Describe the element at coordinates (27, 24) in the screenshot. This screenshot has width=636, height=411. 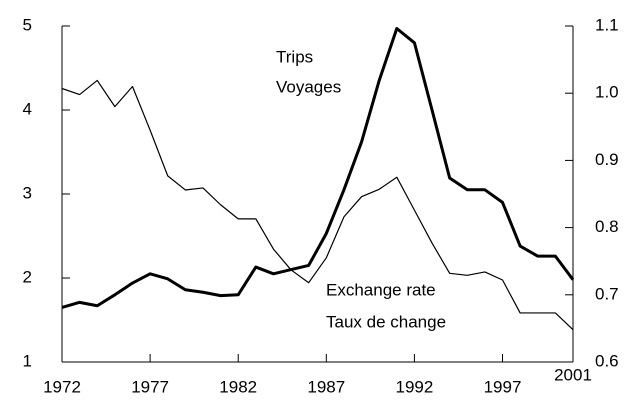
I see `y-tick-label: 5` at that location.